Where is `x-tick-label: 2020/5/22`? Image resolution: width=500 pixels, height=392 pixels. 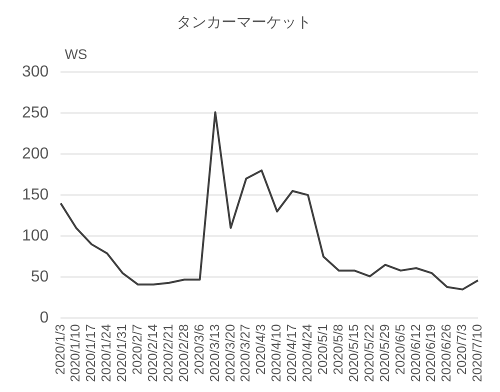
x-tick-label: 2020/5/22 is located at coordinates (368, 353).